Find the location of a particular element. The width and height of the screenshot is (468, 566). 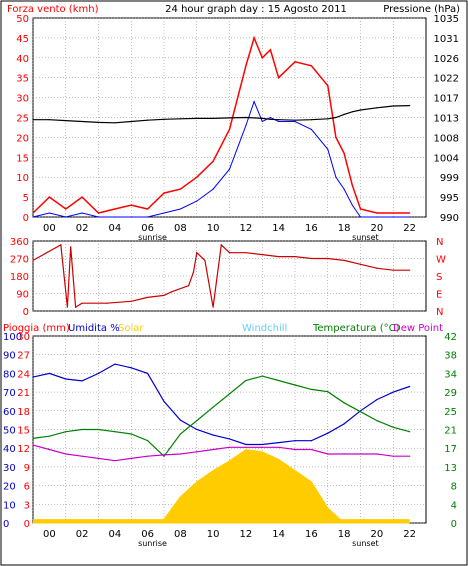

pressure-tick-1004: 1004 is located at coordinates (446, 158).